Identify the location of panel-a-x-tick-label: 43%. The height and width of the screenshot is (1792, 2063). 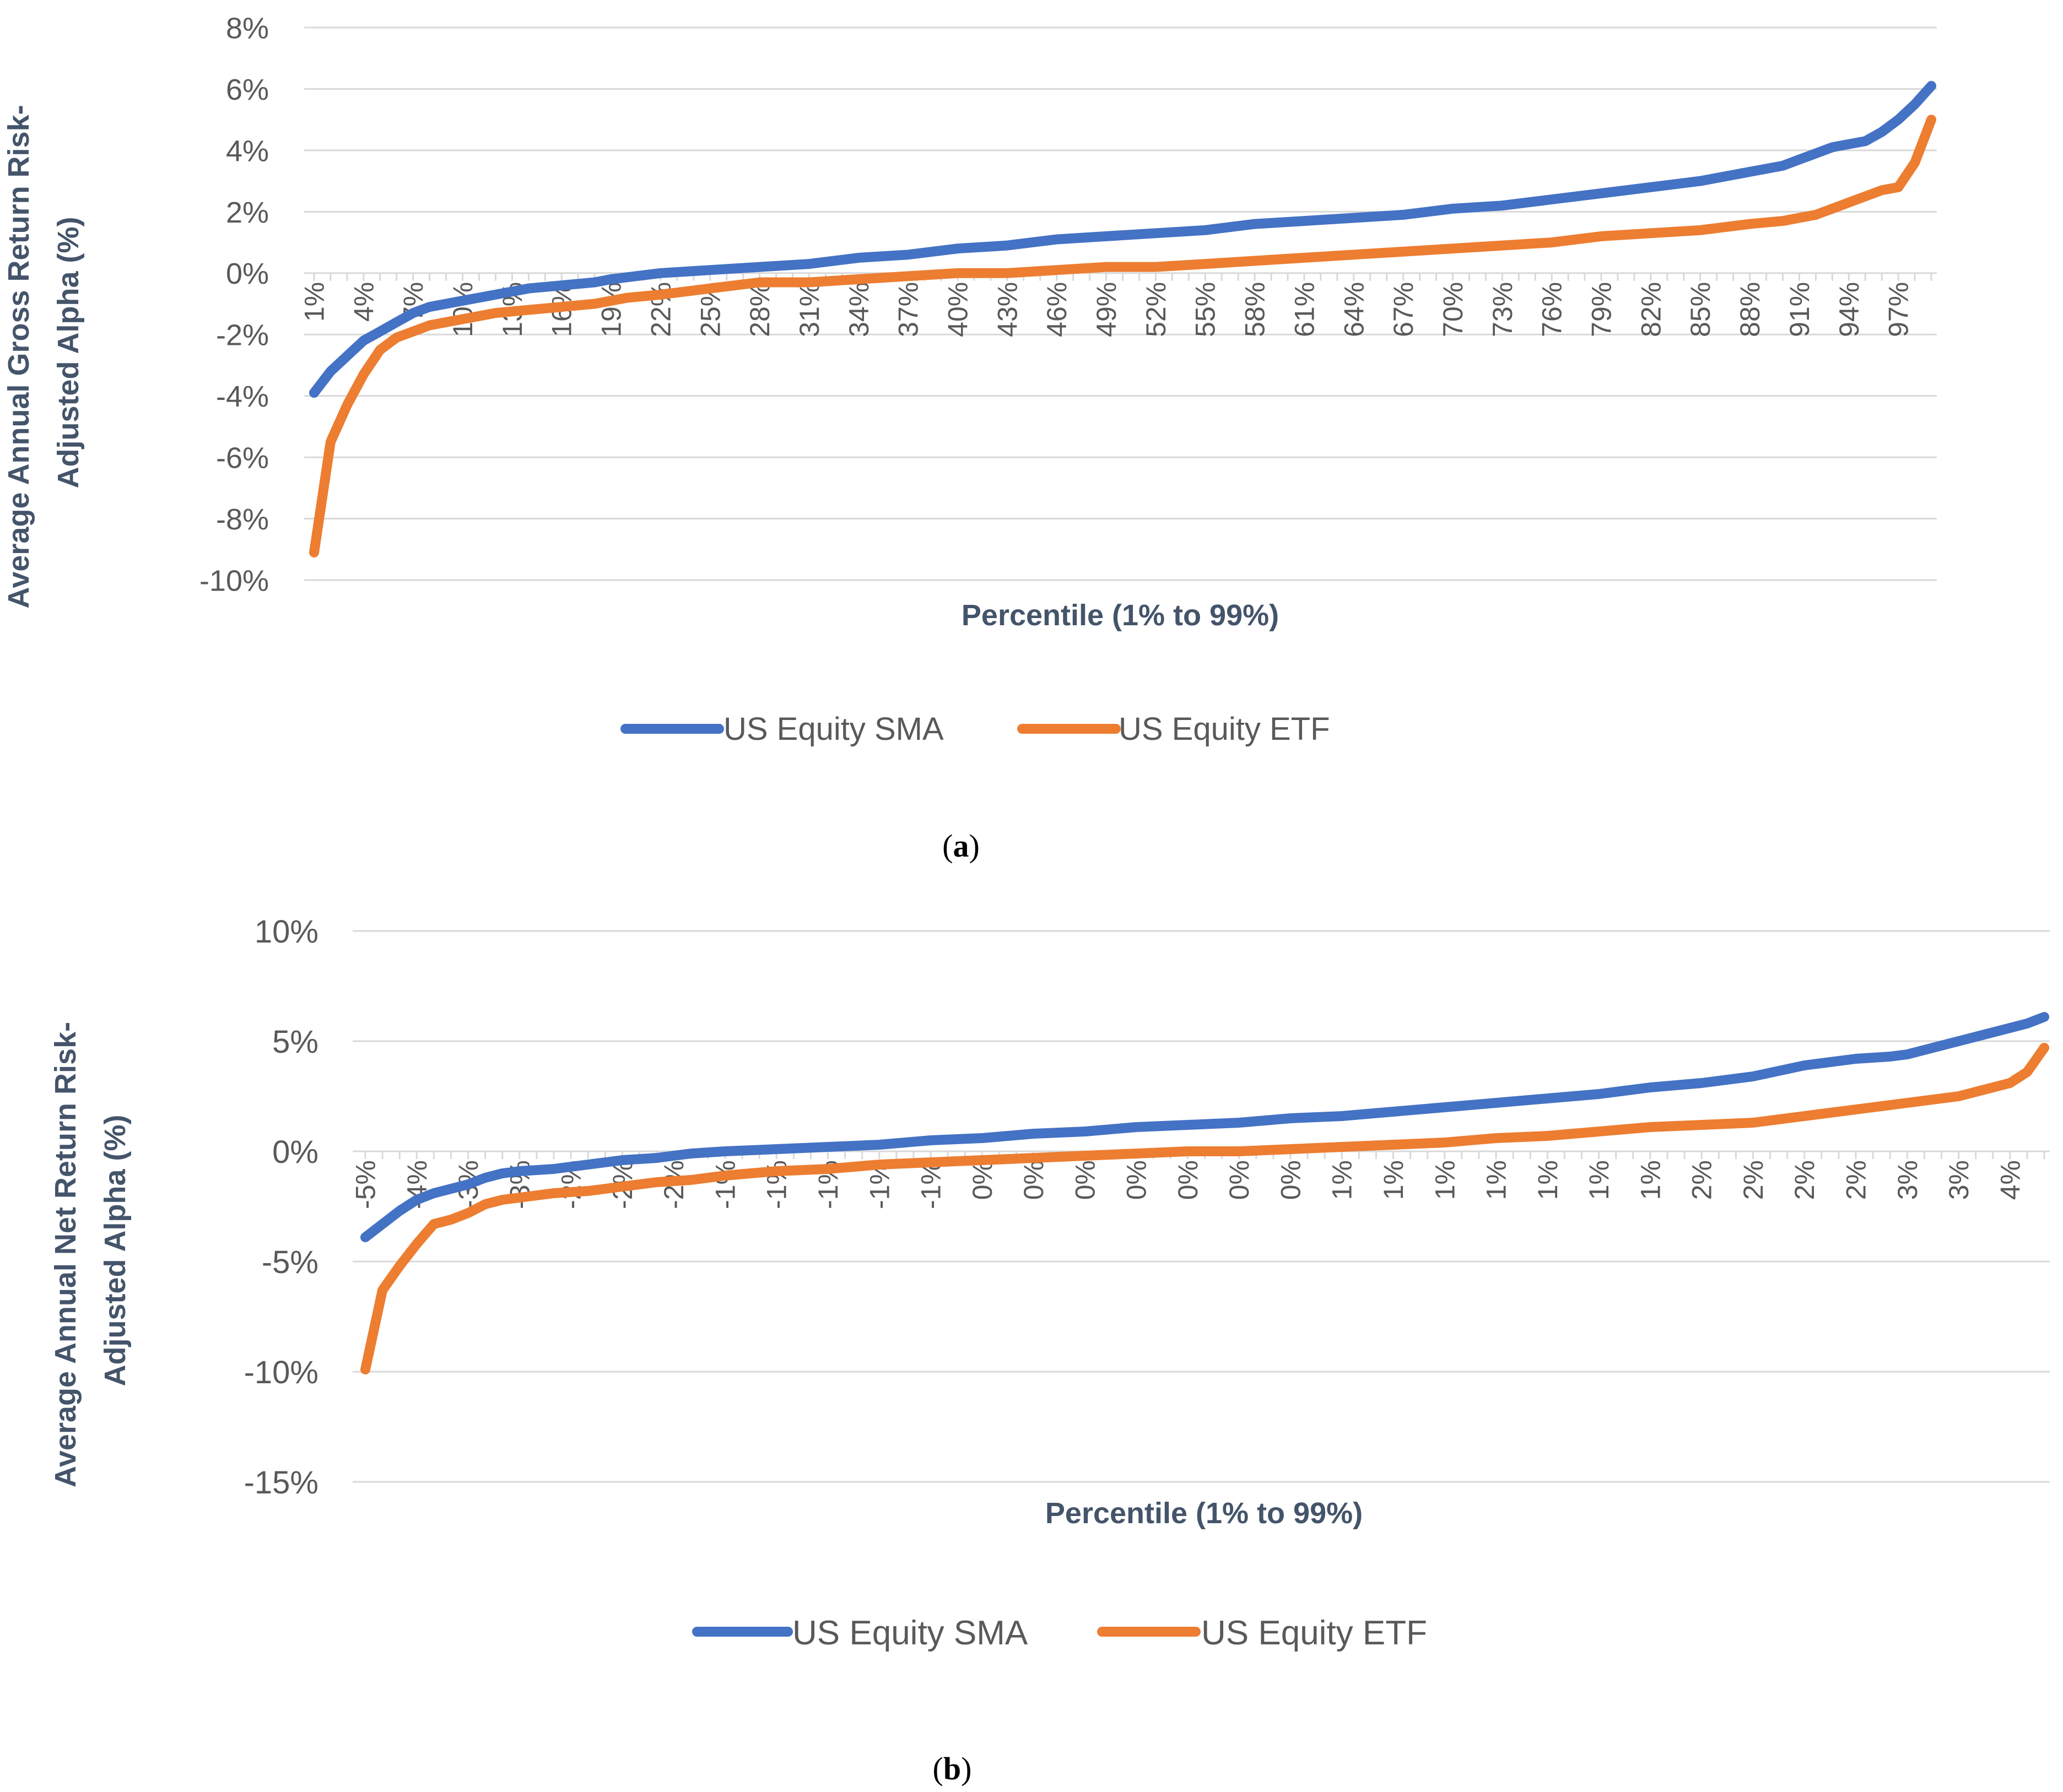
(1008, 309).